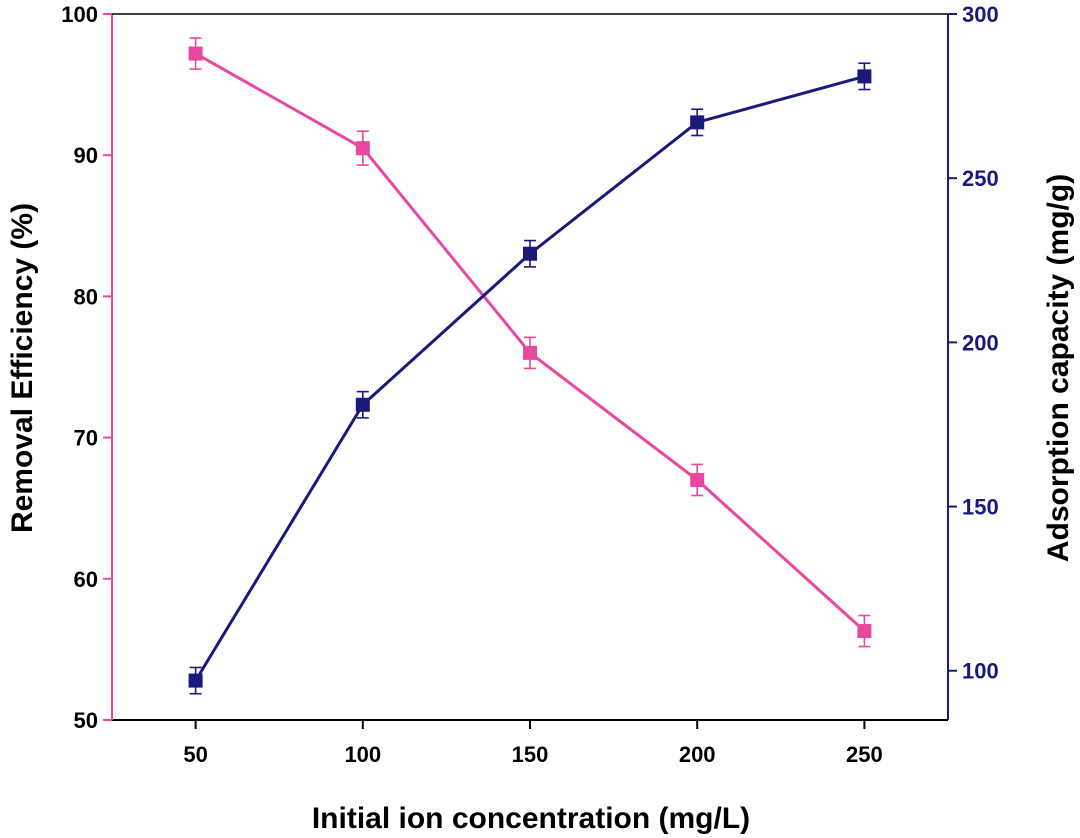  I want to click on x-tick-label: 150, so click(530, 754).